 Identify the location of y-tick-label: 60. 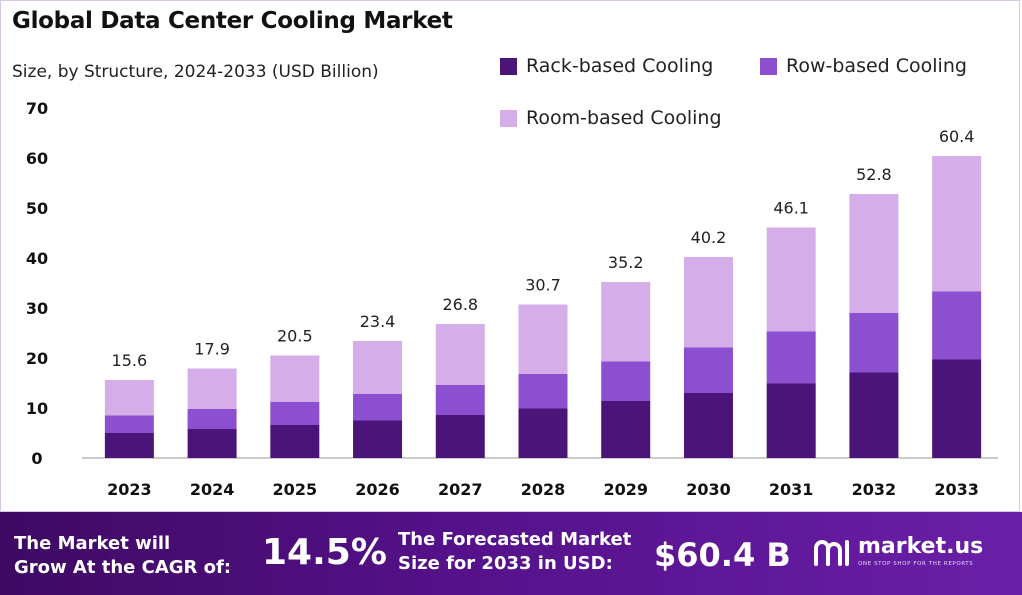
(37, 158).